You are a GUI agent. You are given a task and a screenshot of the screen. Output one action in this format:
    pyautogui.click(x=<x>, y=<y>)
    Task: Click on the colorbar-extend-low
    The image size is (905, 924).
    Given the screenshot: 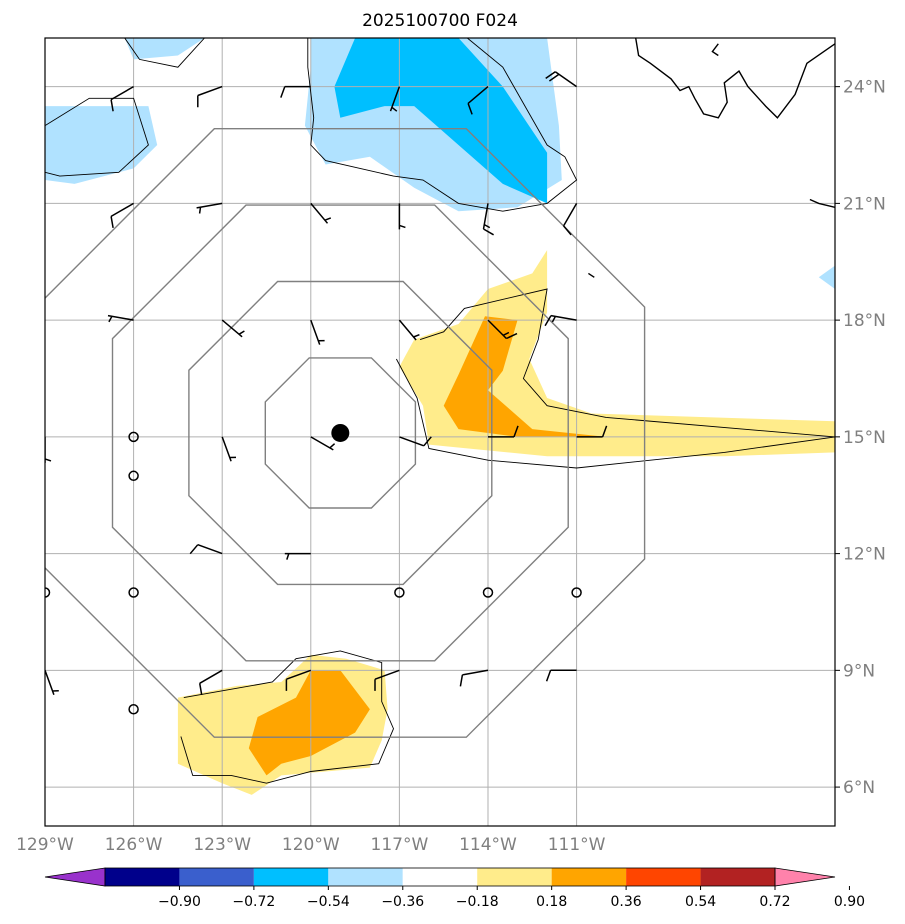 What is the action you would take?
    pyautogui.click(x=75, y=877)
    